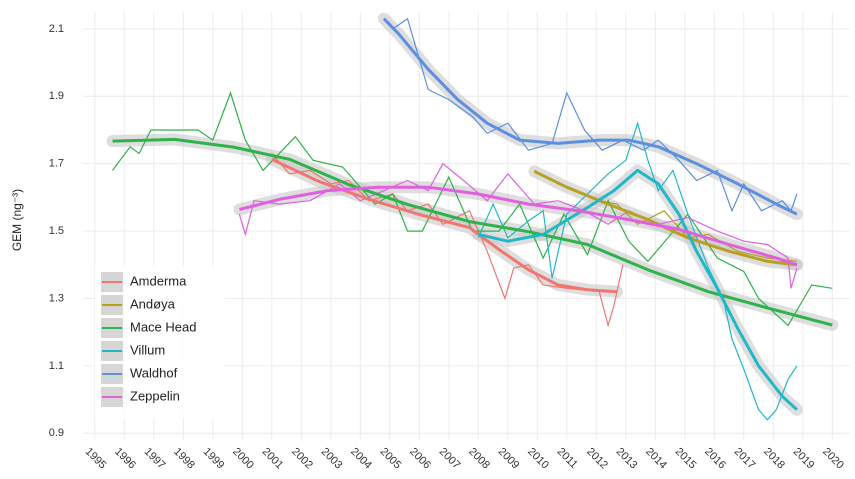 The image size is (855, 479). Describe the element at coordinates (509, 459) in the screenshot. I see `x-tick-label: 2009` at that location.